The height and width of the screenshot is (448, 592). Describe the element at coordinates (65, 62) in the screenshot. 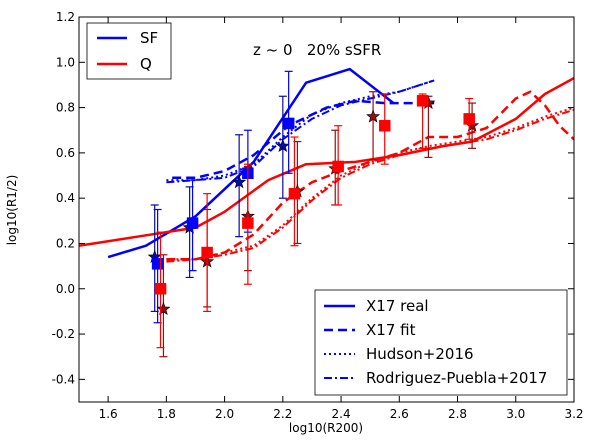

I see `y-tick-label: 1.0` at that location.